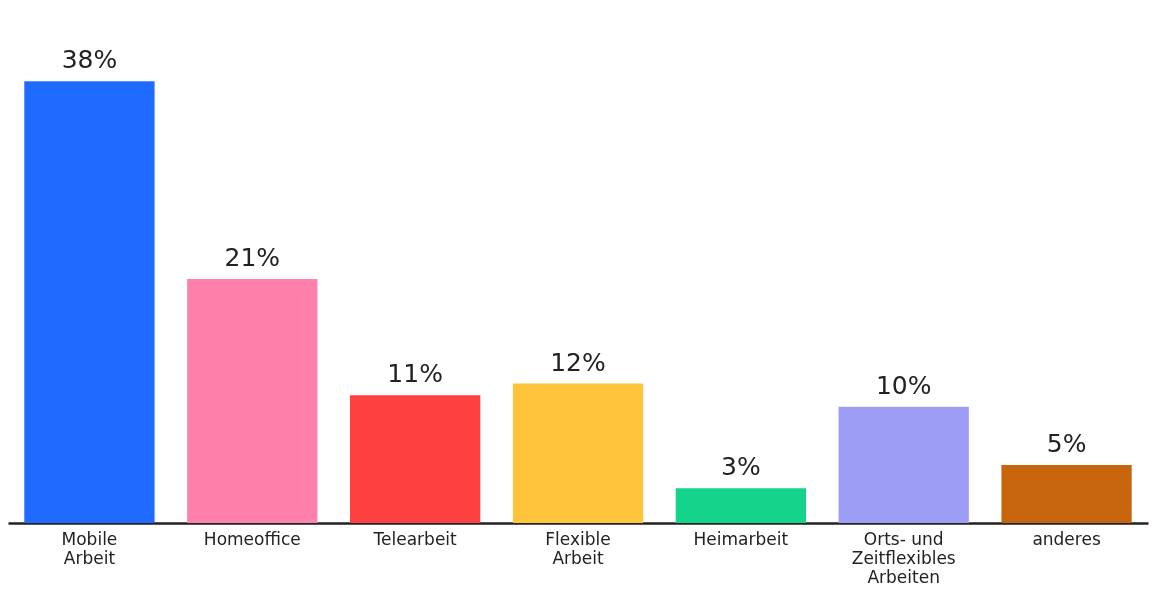 Image resolution: width=1174 pixels, height=590 pixels. I want to click on x-tick-label: Homeoffice, so click(252, 538).